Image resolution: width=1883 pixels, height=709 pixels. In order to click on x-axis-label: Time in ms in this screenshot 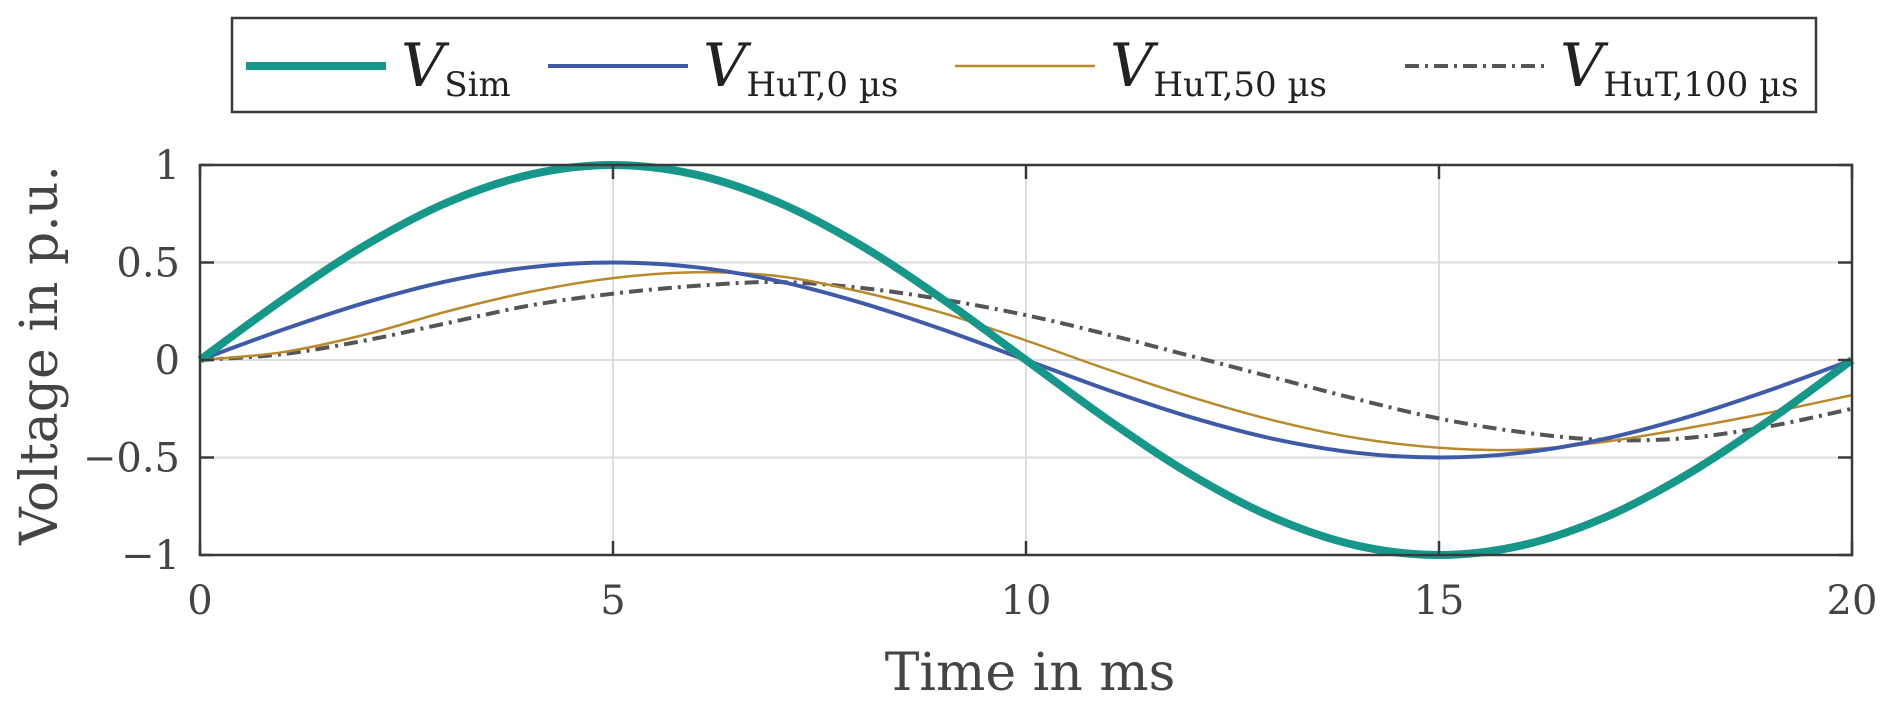, I will do `click(1030, 673)`.